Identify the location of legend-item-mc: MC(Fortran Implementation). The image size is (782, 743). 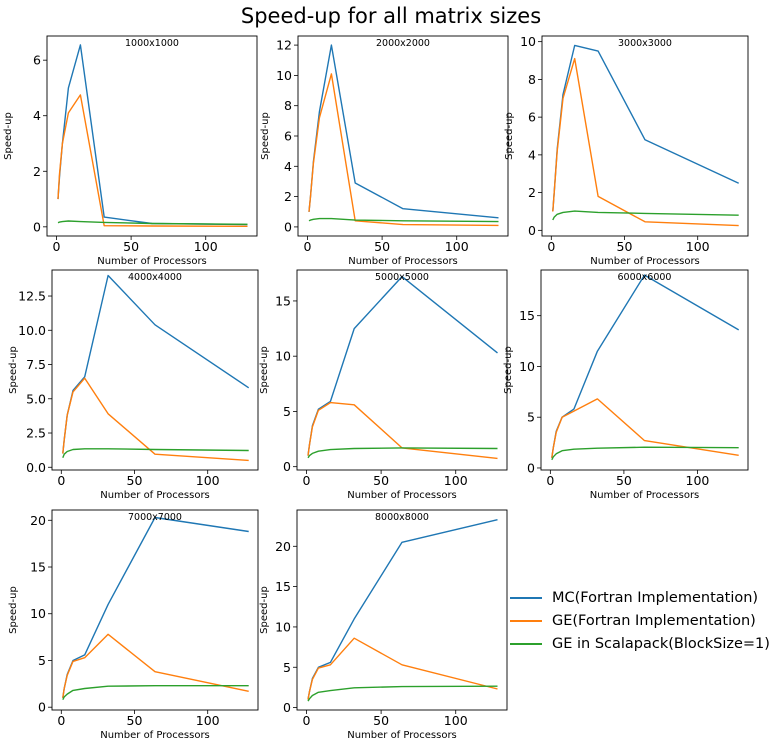
(640, 597).